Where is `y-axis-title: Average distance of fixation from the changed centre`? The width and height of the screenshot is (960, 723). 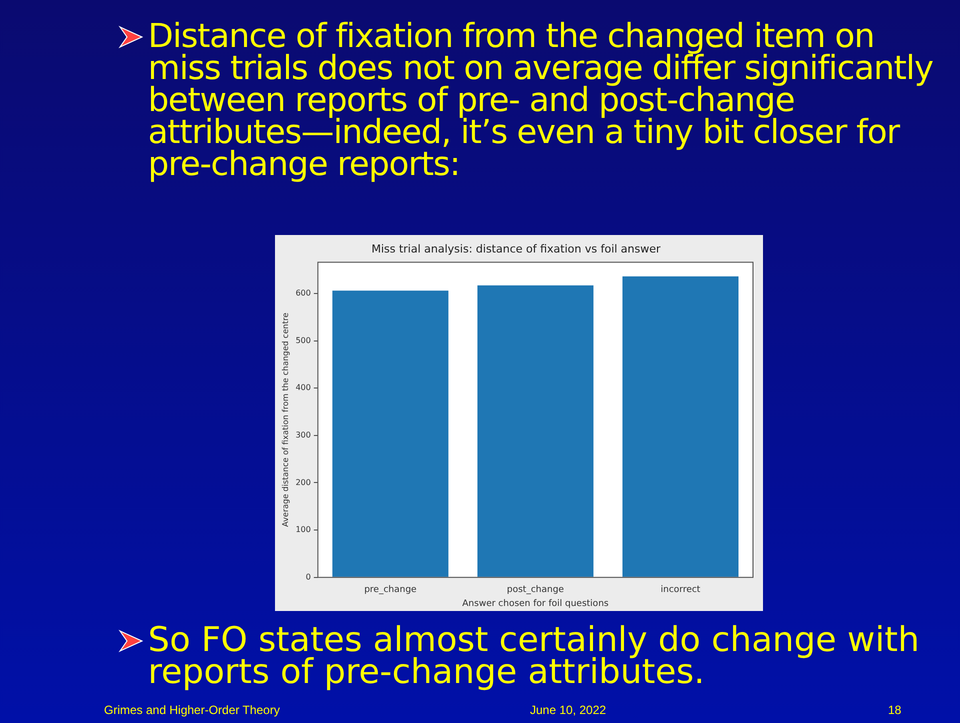 y-axis-title: Average distance of fixation from the changed centre is located at coordinates (285, 419).